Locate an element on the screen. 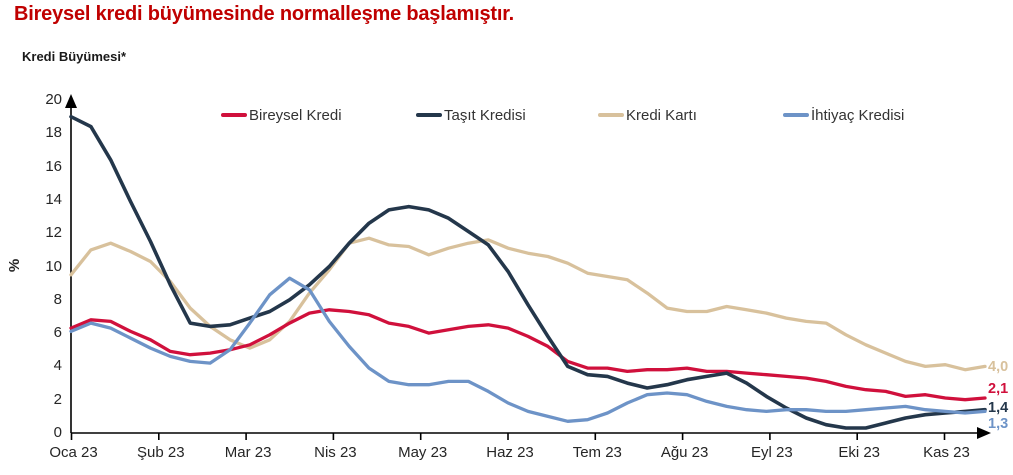 This screenshot has width=1013, height=475. y-axis-tick-label: 8 is located at coordinates (57, 299).